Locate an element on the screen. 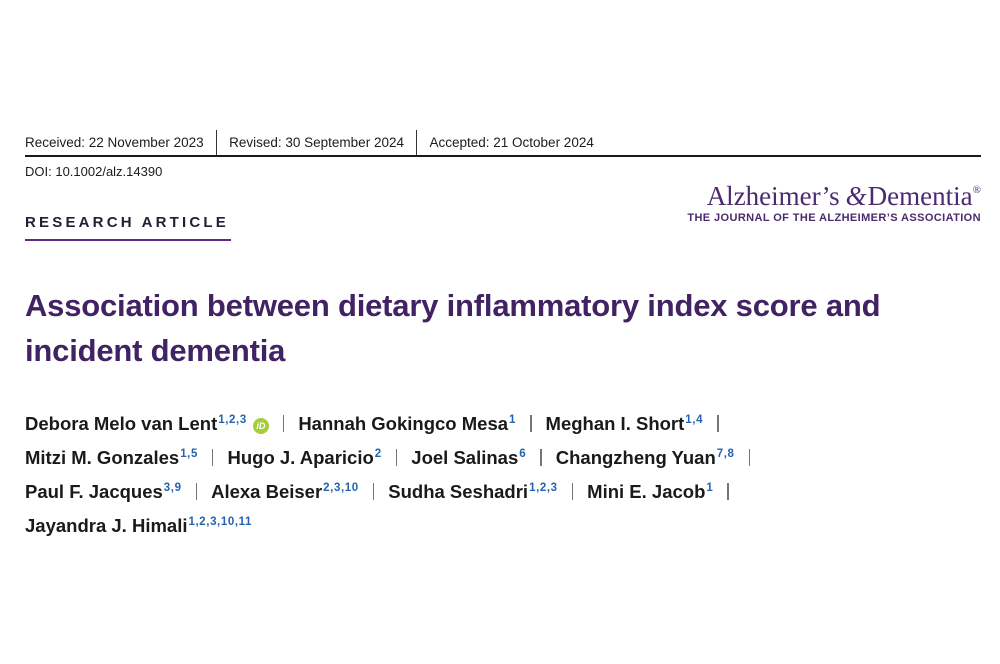 The image size is (1000, 664). author-affiliations: 2,3,10 is located at coordinates (341, 488).